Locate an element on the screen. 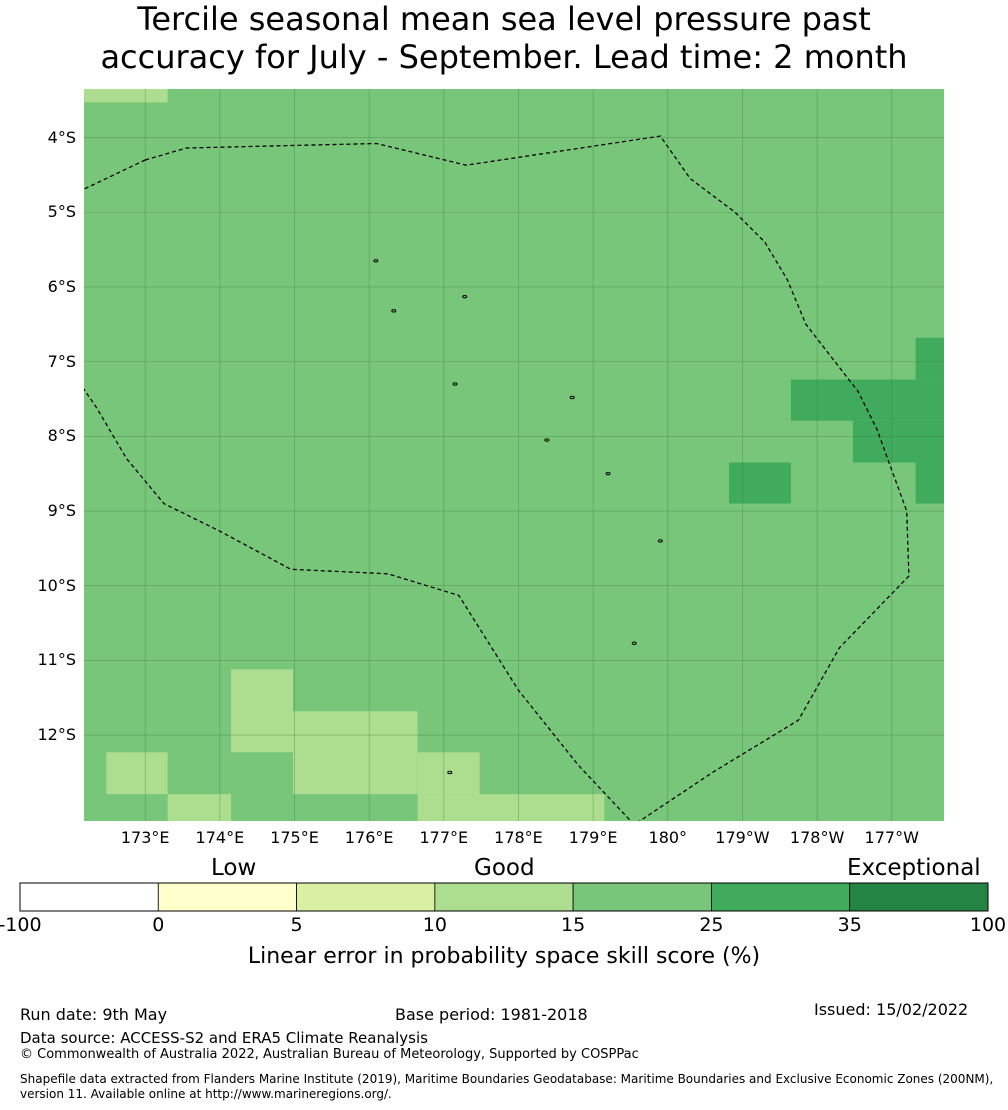 The image size is (1008, 1110). longitude-label: 178°W is located at coordinates (817, 837).